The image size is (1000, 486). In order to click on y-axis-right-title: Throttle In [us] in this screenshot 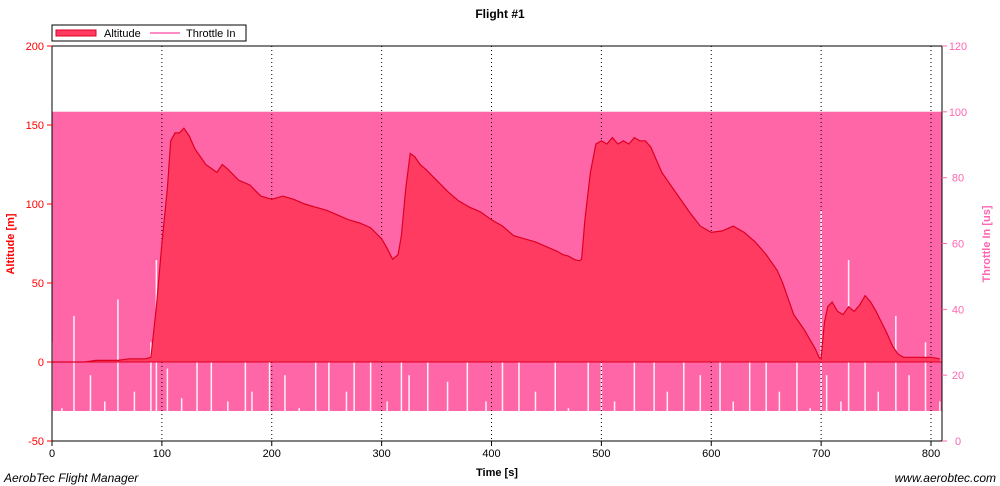, I will do `click(987, 243)`.